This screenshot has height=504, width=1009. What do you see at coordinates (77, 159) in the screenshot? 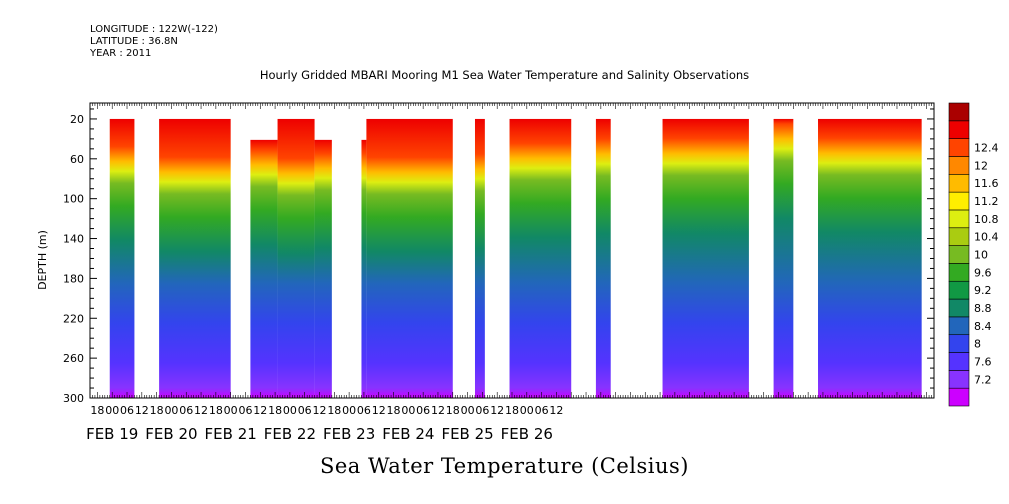
I see `y-tick-label: 60` at bounding box center [77, 159].